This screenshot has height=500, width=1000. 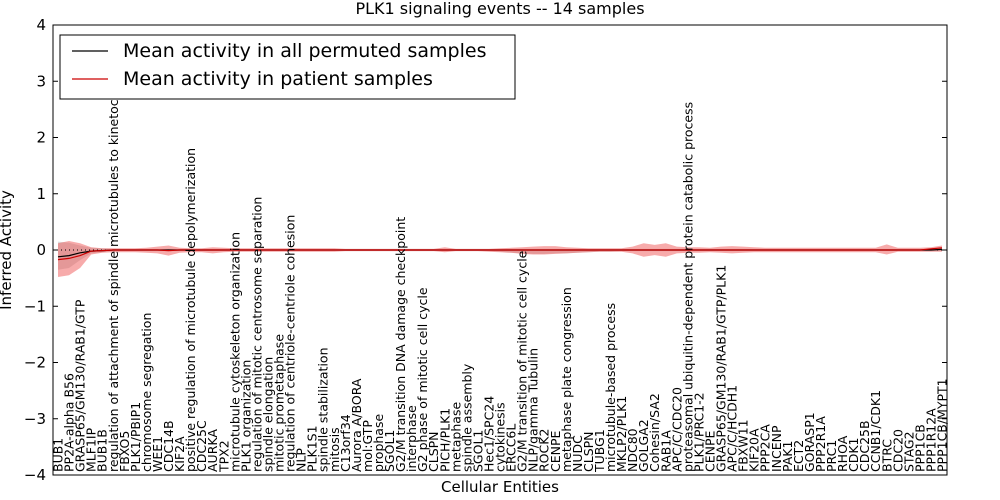 I want to click on category-label: ROCK2, so click(x=544, y=450).